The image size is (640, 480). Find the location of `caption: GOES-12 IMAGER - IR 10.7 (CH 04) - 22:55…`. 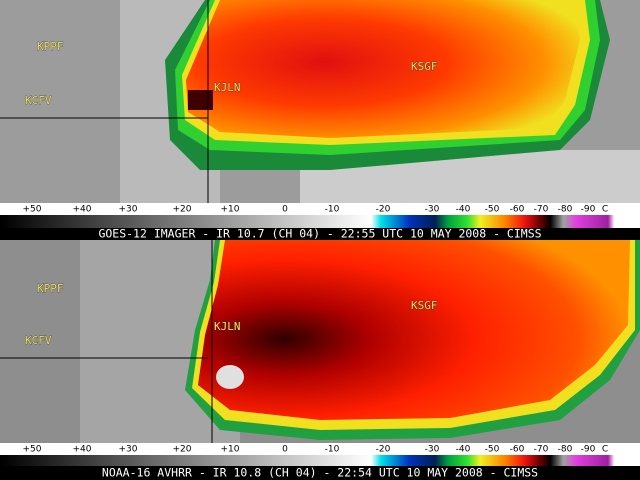

caption: GOES-12 IMAGER - IR 10.7 (CH 04) - 22:55… is located at coordinates (319, 234).